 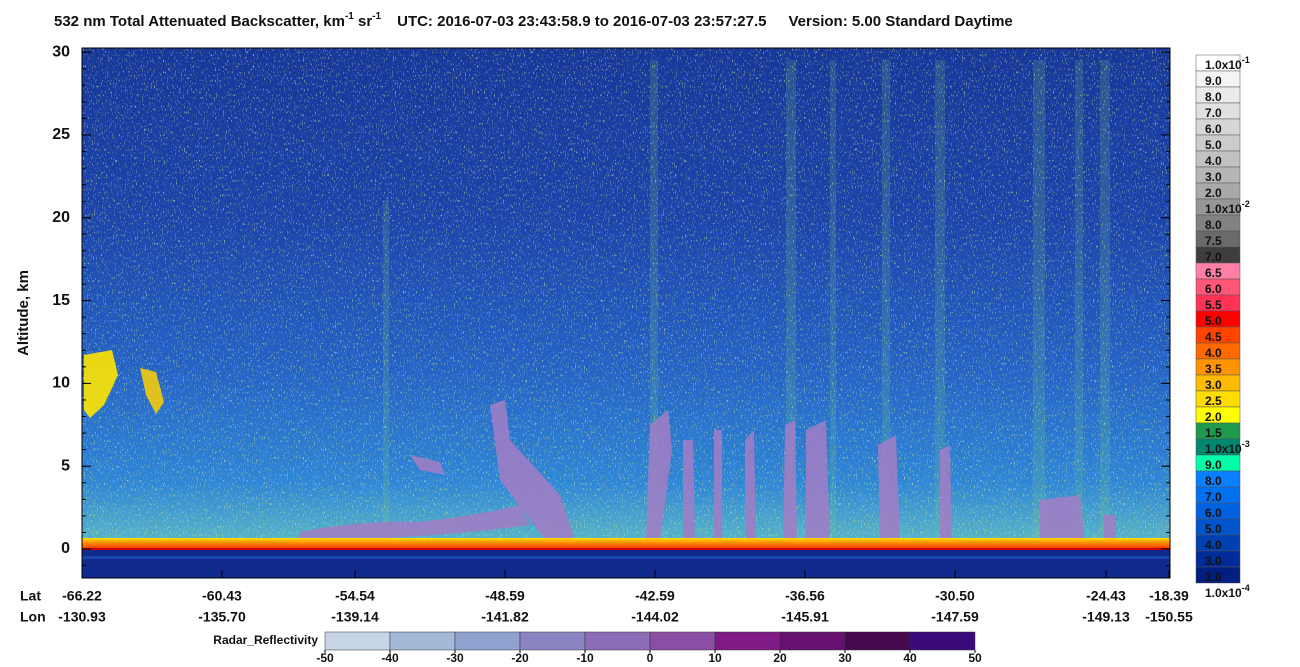 I want to click on y-tick-label: 25, so click(x=61, y=134).